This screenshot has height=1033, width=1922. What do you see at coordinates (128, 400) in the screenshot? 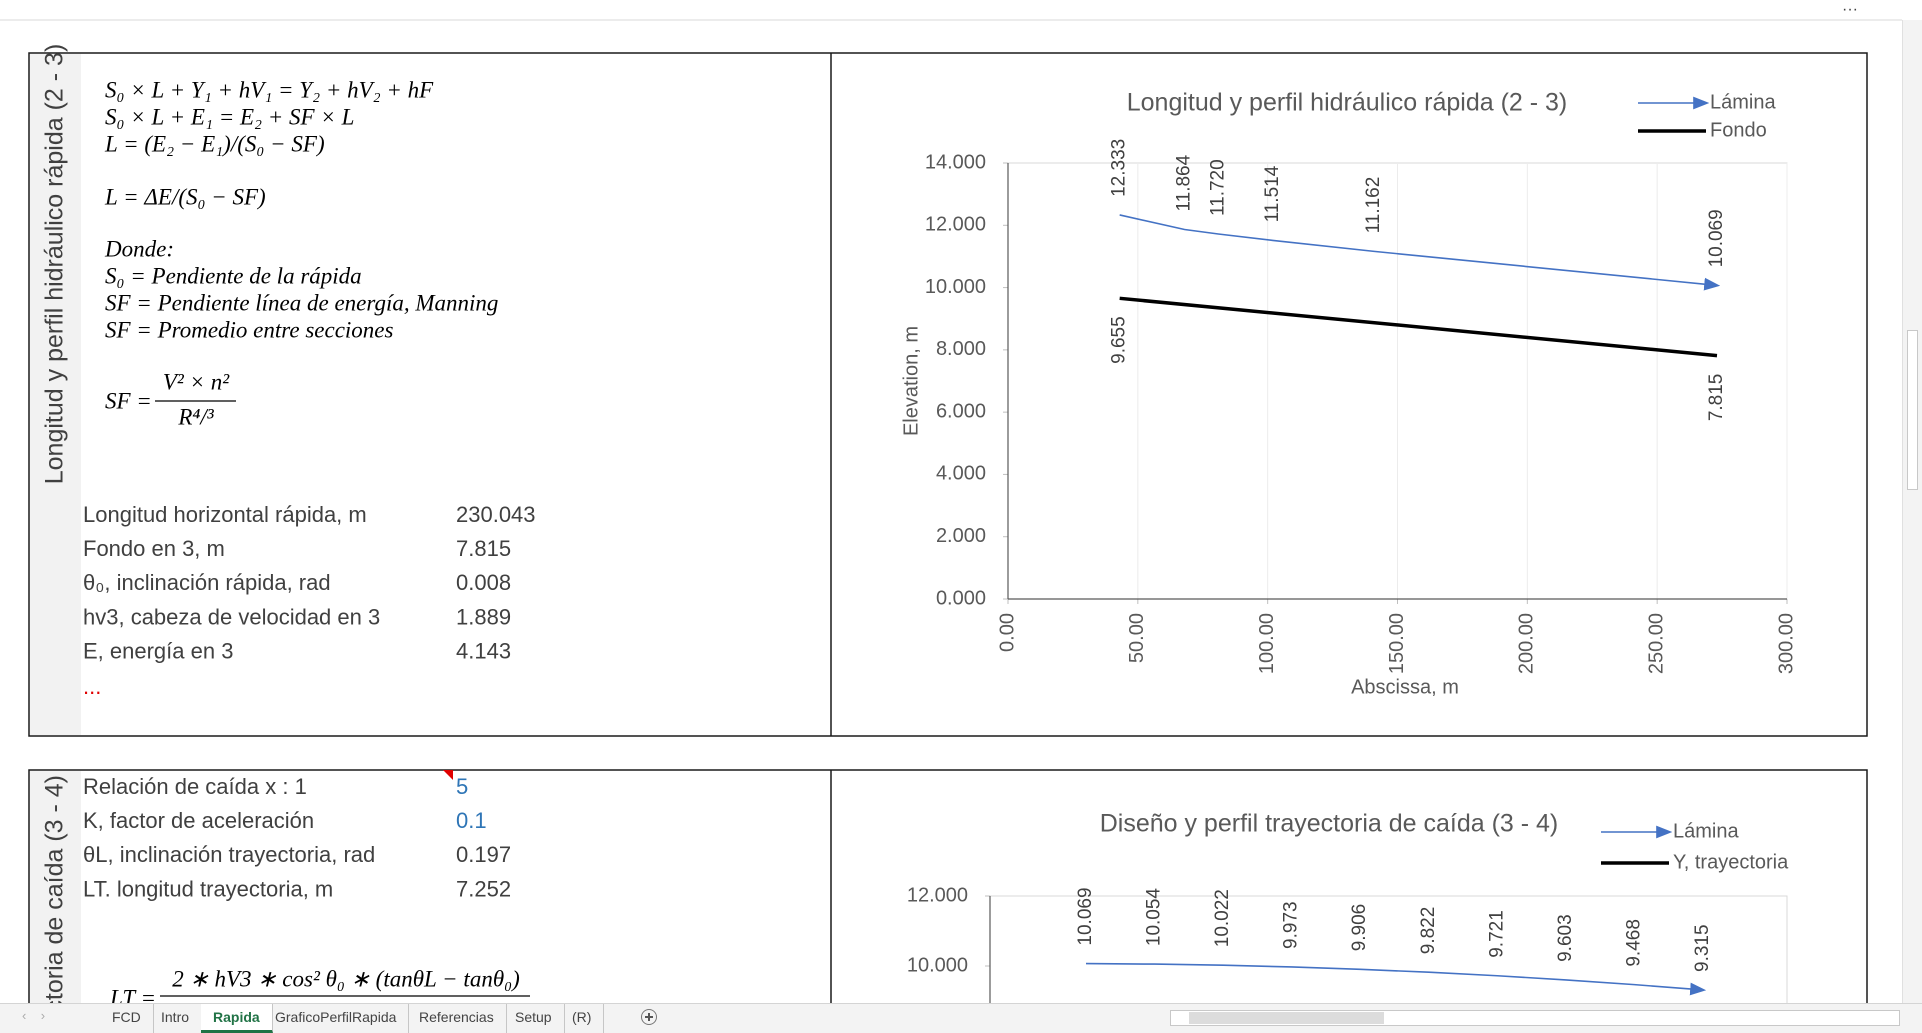
I see `formula: SF =` at bounding box center [128, 400].